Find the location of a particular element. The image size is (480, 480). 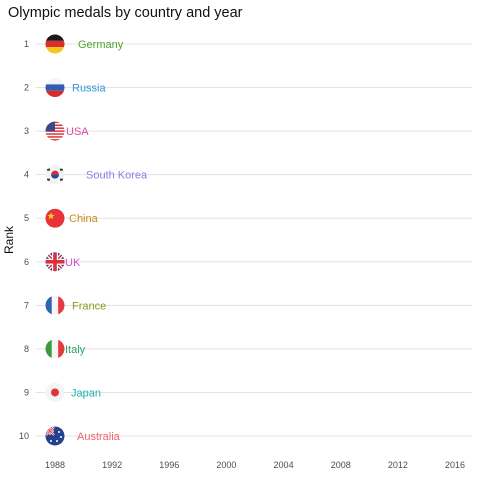

france-flag-icon is located at coordinates (55, 305).